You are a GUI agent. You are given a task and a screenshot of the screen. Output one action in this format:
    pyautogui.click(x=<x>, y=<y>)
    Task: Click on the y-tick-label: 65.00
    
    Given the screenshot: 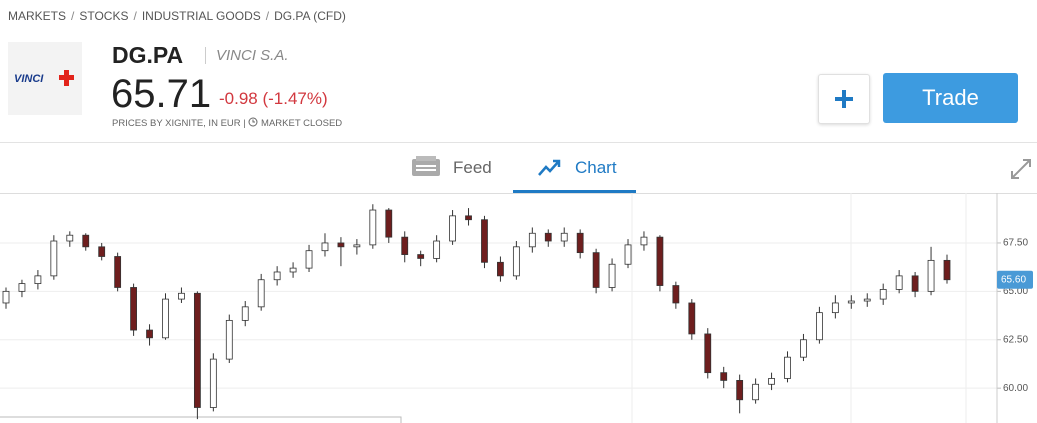 What is the action you would take?
    pyautogui.click(x=1015, y=291)
    